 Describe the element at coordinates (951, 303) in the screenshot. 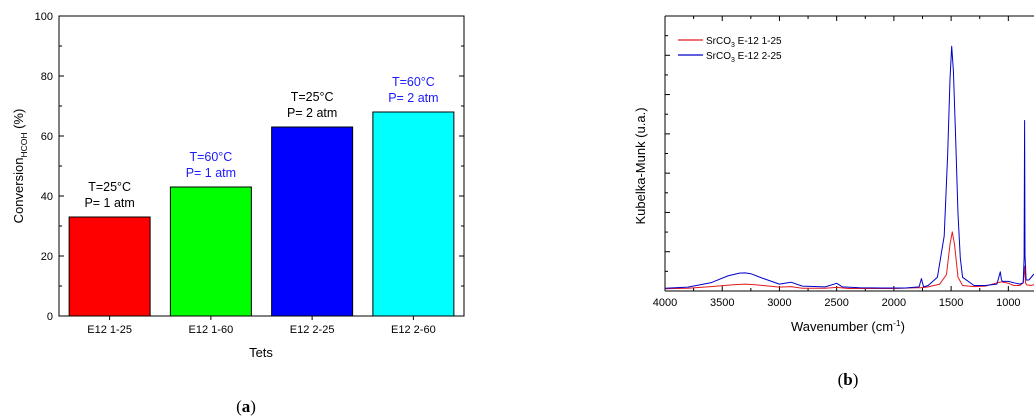

I see `x-tick-label: 1500` at that location.